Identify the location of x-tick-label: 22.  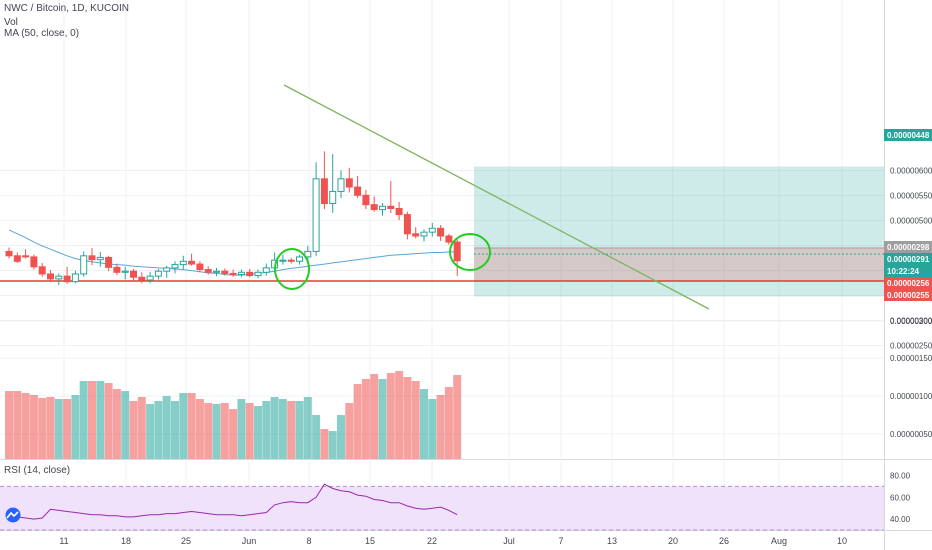
(432, 541).